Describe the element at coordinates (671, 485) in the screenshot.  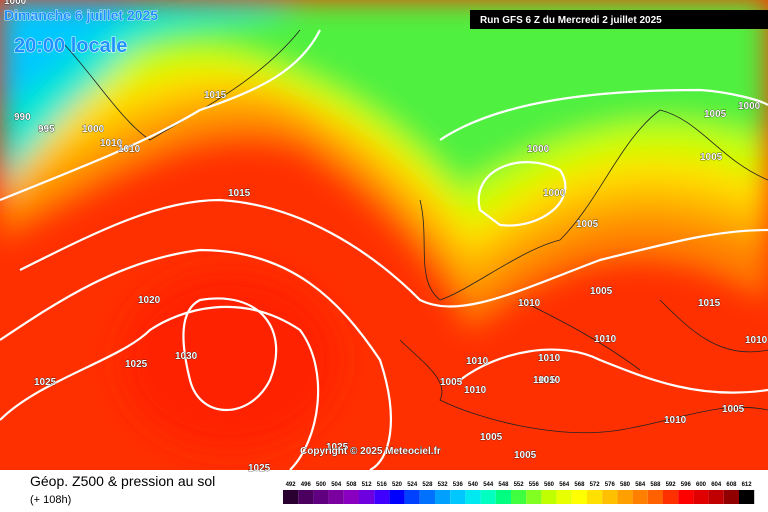
I see `scale-label: 592` at that location.